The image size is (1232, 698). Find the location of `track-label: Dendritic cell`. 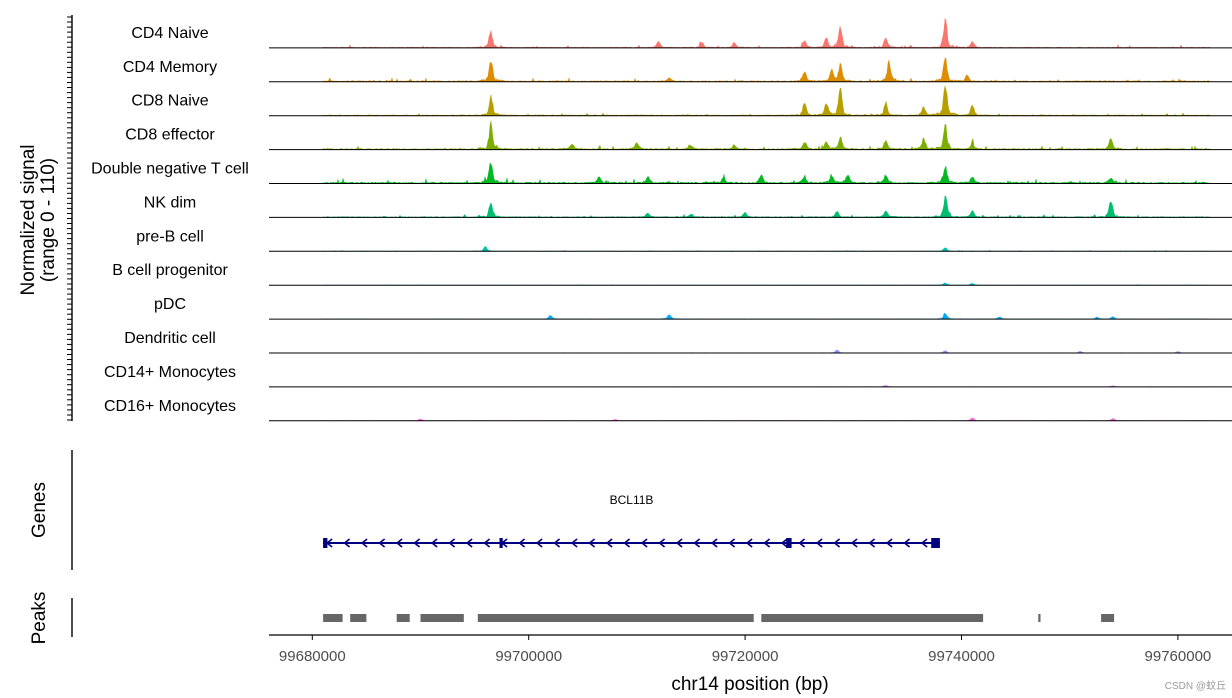

track-label: Dendritic cell is located at coordinates (170, 338).